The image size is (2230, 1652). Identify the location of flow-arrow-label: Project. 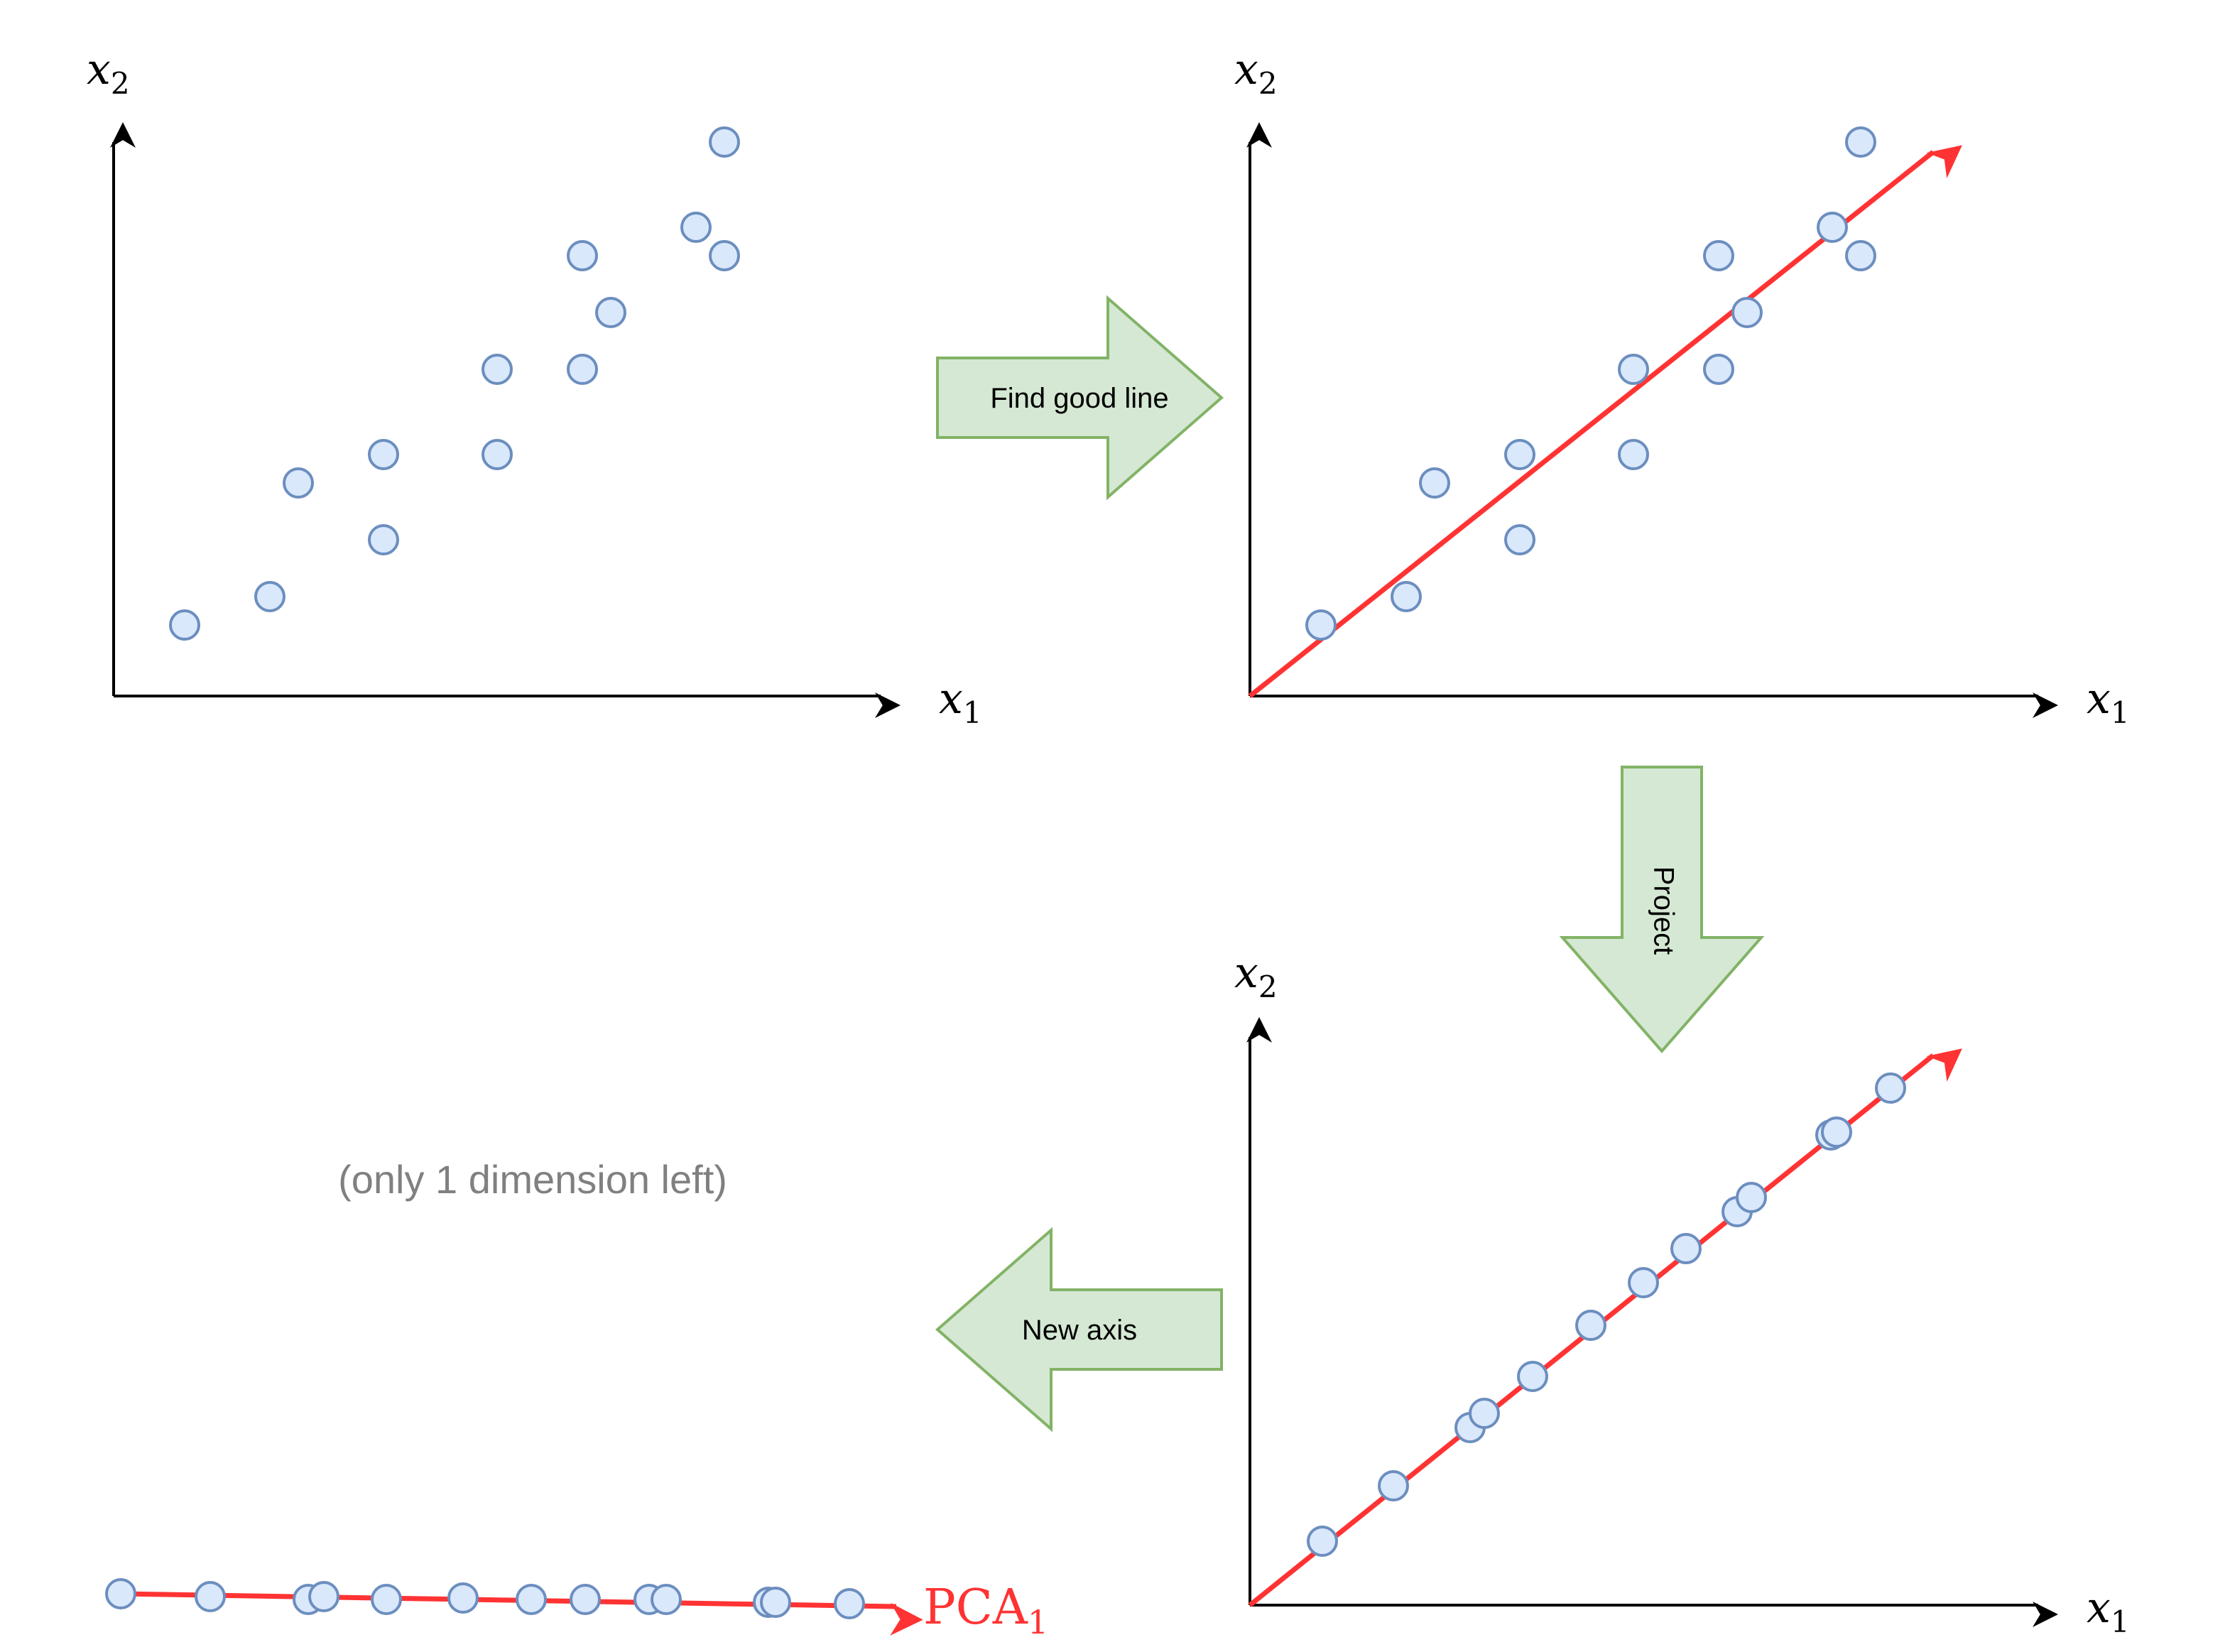
(1663, 910).